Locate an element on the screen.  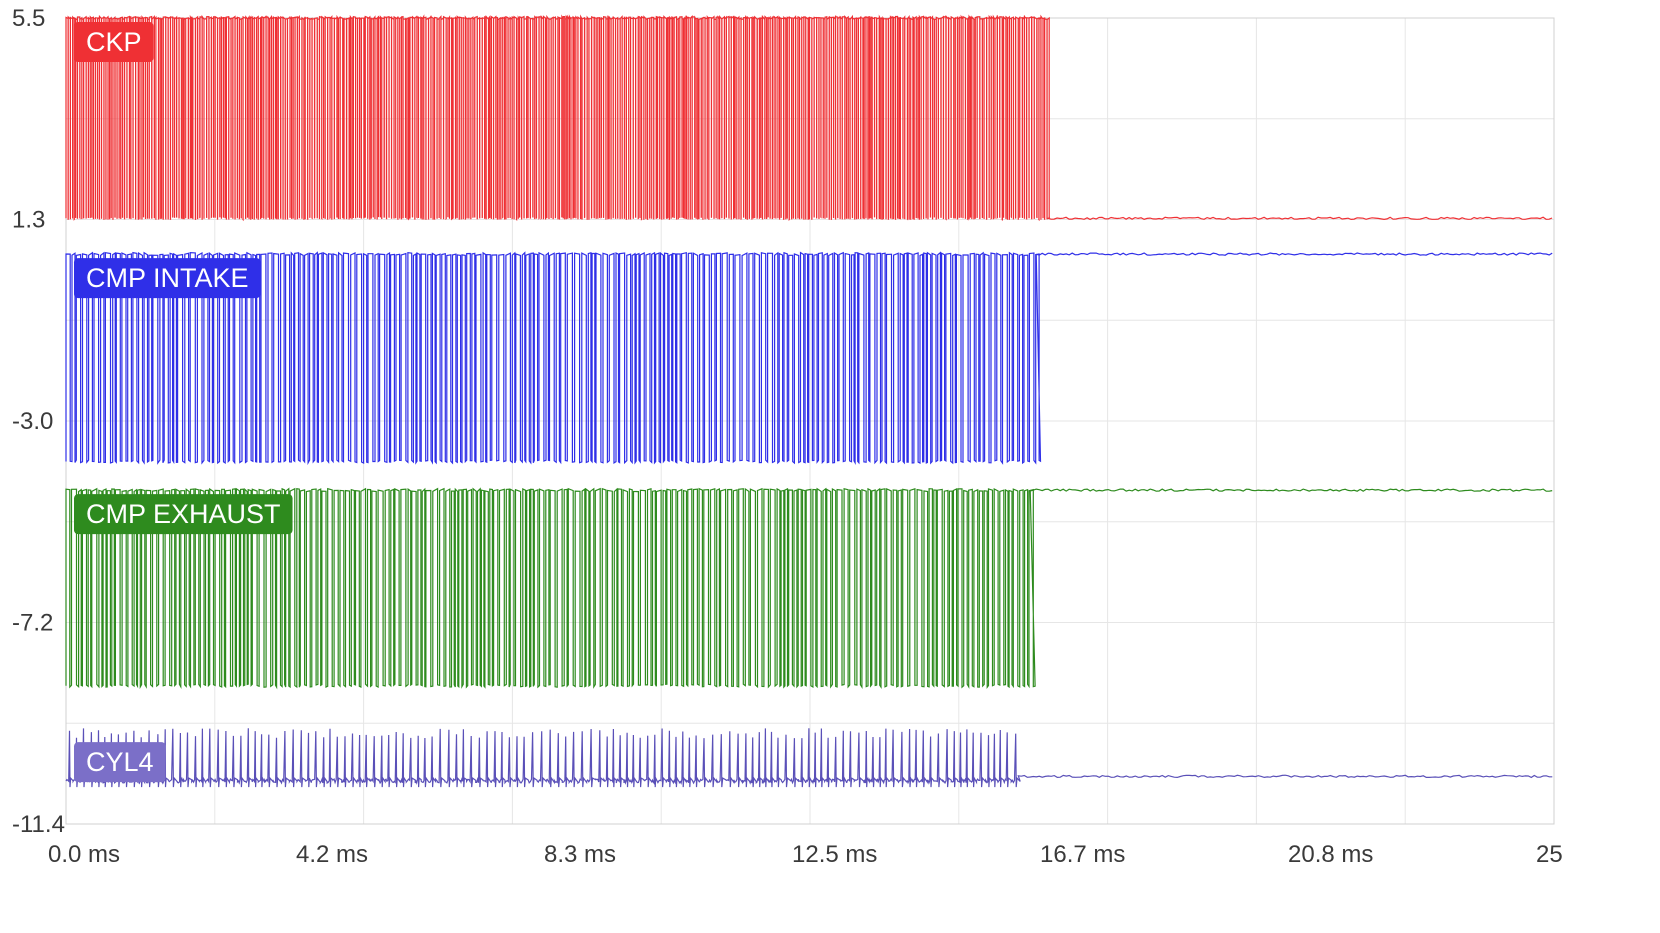
series-label-text: CMP INTAKE is located at coordinates (167, 278).